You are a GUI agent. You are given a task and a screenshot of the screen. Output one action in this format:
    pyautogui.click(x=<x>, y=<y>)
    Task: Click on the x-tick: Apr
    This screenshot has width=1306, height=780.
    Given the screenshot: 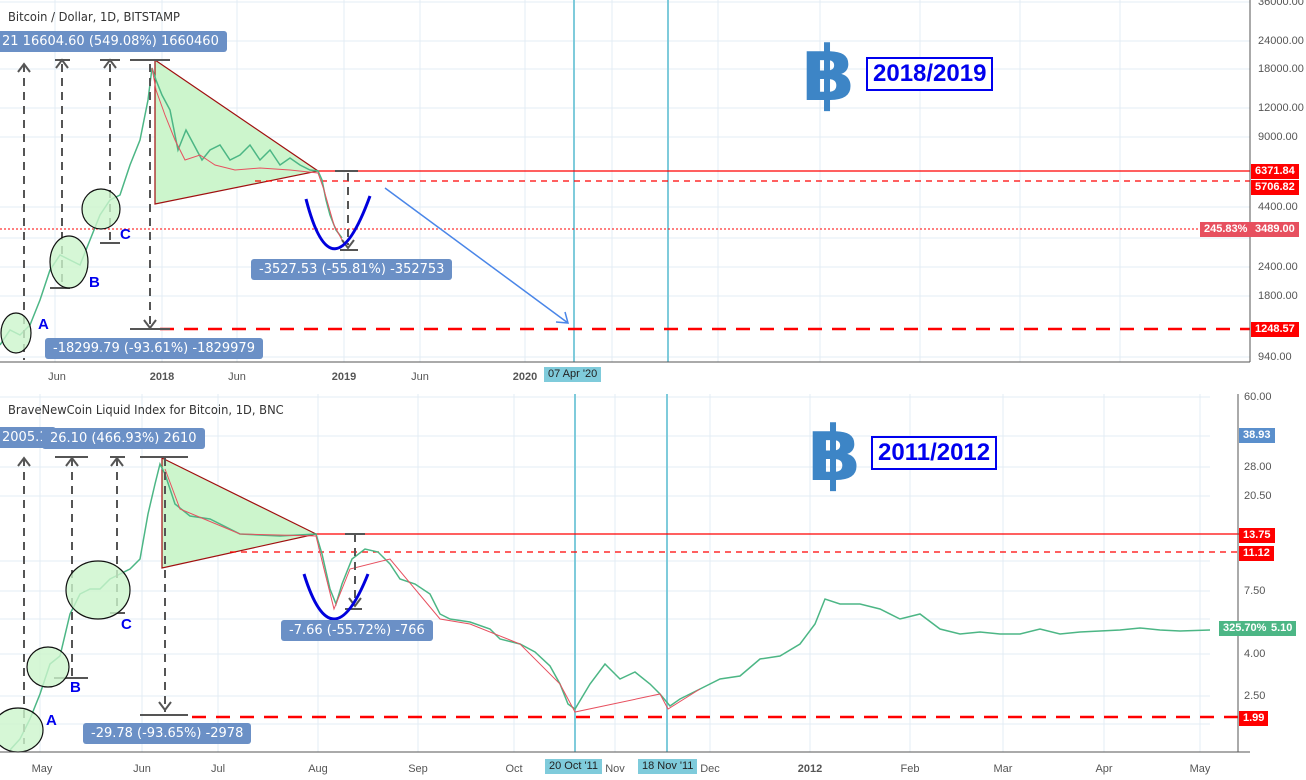 What is the action you would take?
    pyautogui.click(x=1104, y=769)
    